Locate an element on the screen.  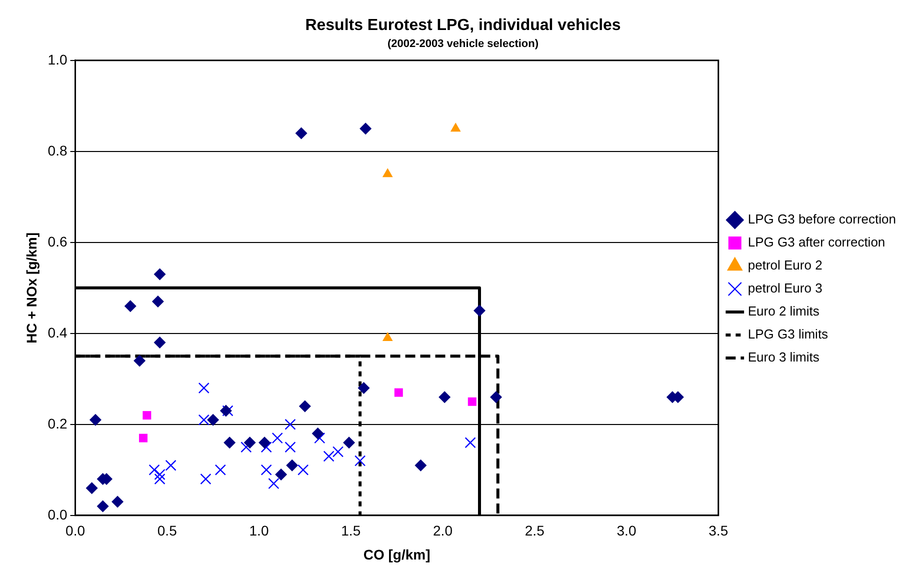
legend-label: Euro 3 limits is located at coordinates (784, 357).